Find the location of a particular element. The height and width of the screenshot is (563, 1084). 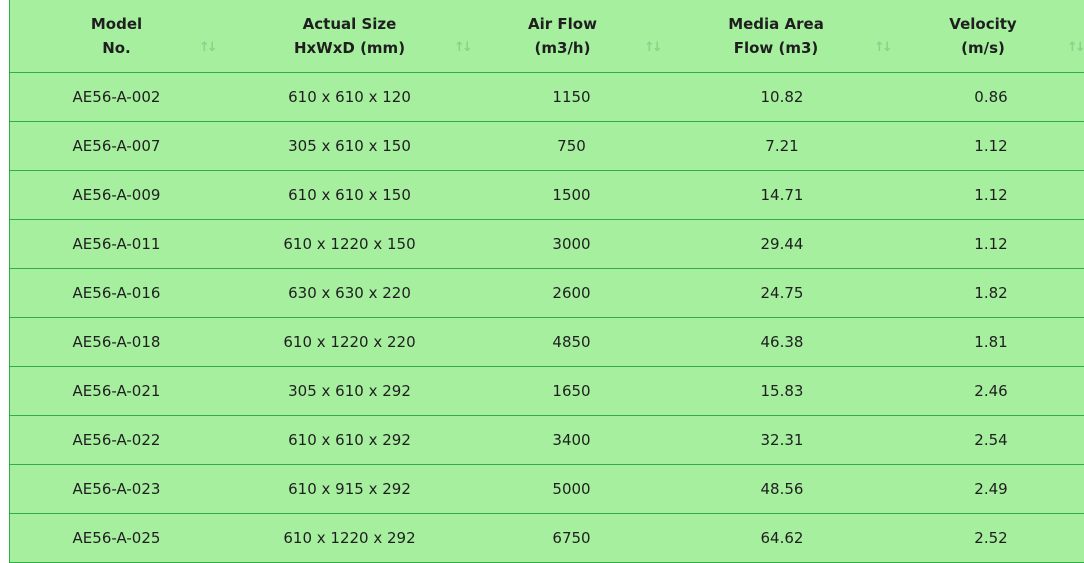

cell-media-area: 46.38 is located at coordinates (782, 342).